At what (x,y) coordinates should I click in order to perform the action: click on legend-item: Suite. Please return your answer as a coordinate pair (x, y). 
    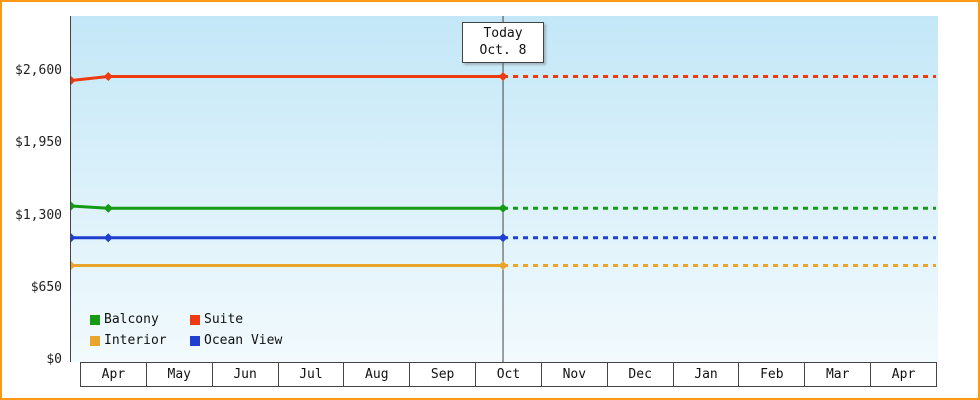
    Looking at the image, I should click on (236, 319).